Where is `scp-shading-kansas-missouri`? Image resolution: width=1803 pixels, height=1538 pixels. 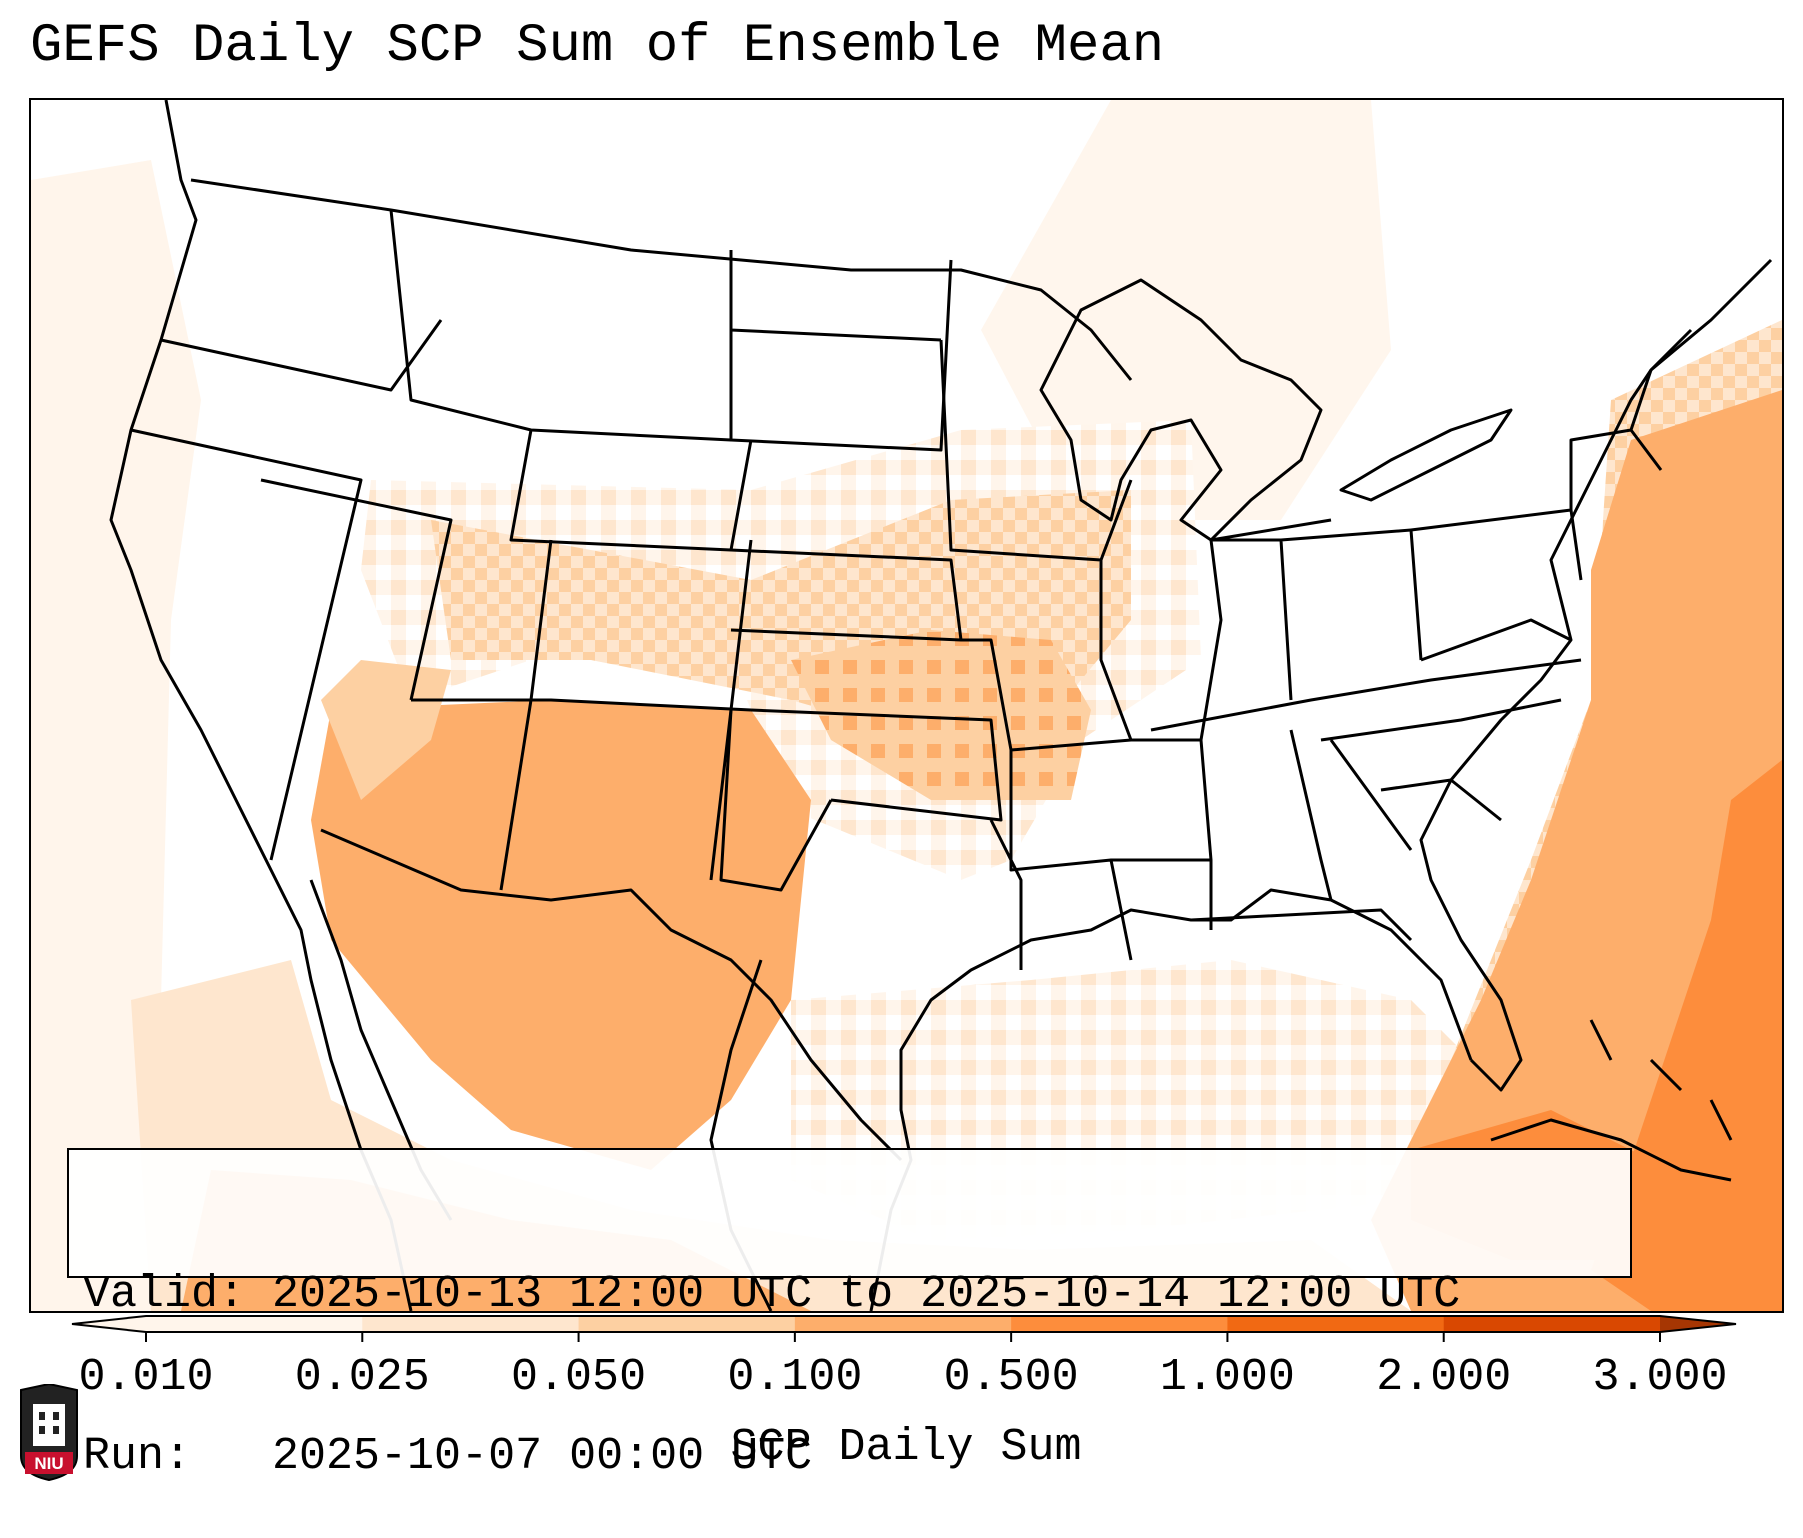
scp-shading-kansas-missouri is located at coordinates (941, 715).